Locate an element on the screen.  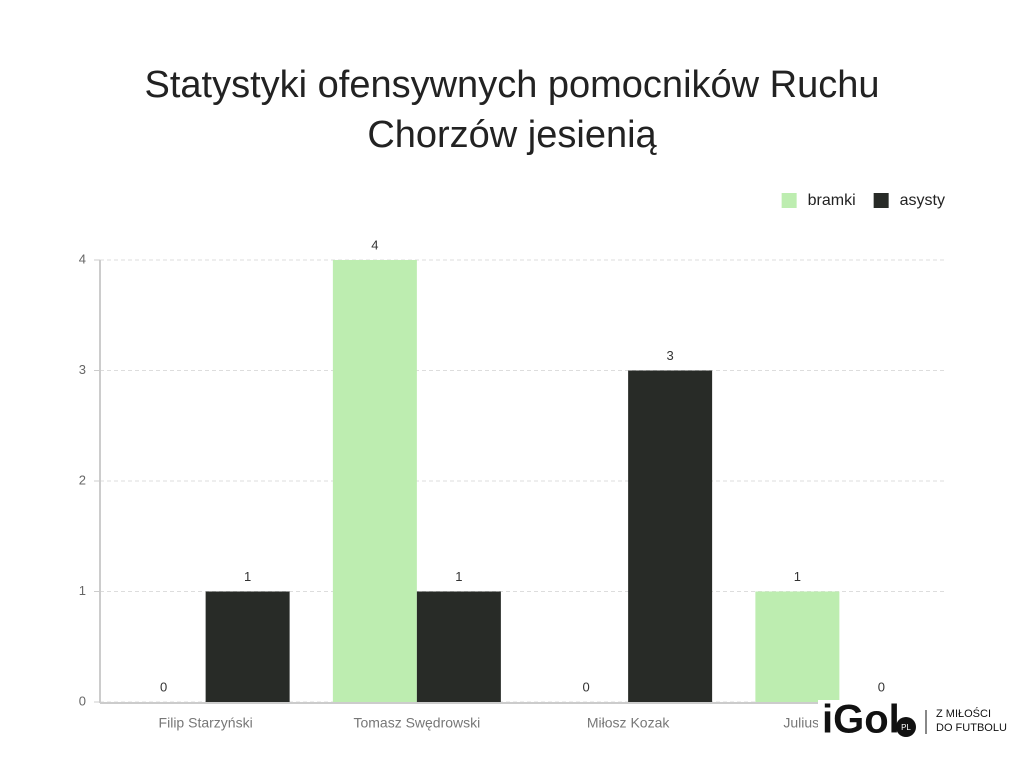
x-tick-label: Tomasz Swędrowski is located at coordinates (416, 723).